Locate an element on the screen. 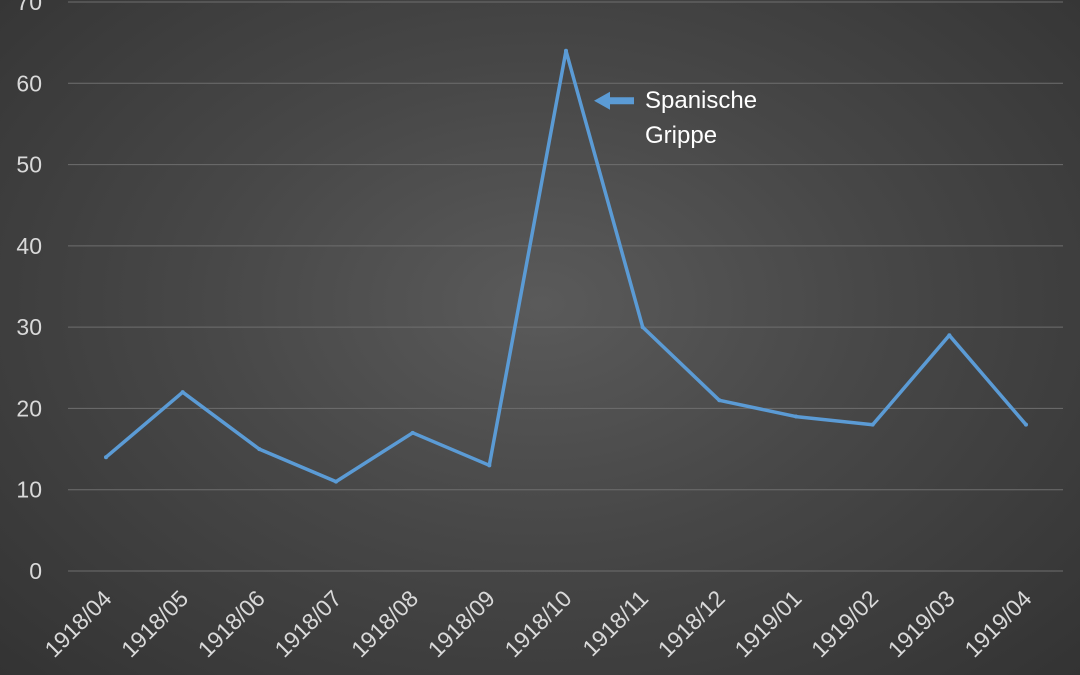  annotation-label-line-2: Grippe is located at coordinates (681, 135).